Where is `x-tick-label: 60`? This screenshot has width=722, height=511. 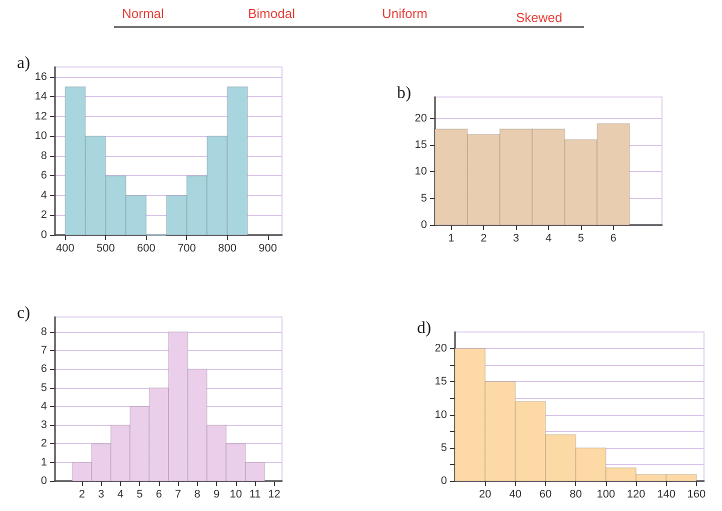 x-tick-label: 60 is located at coordinates (545, 494).